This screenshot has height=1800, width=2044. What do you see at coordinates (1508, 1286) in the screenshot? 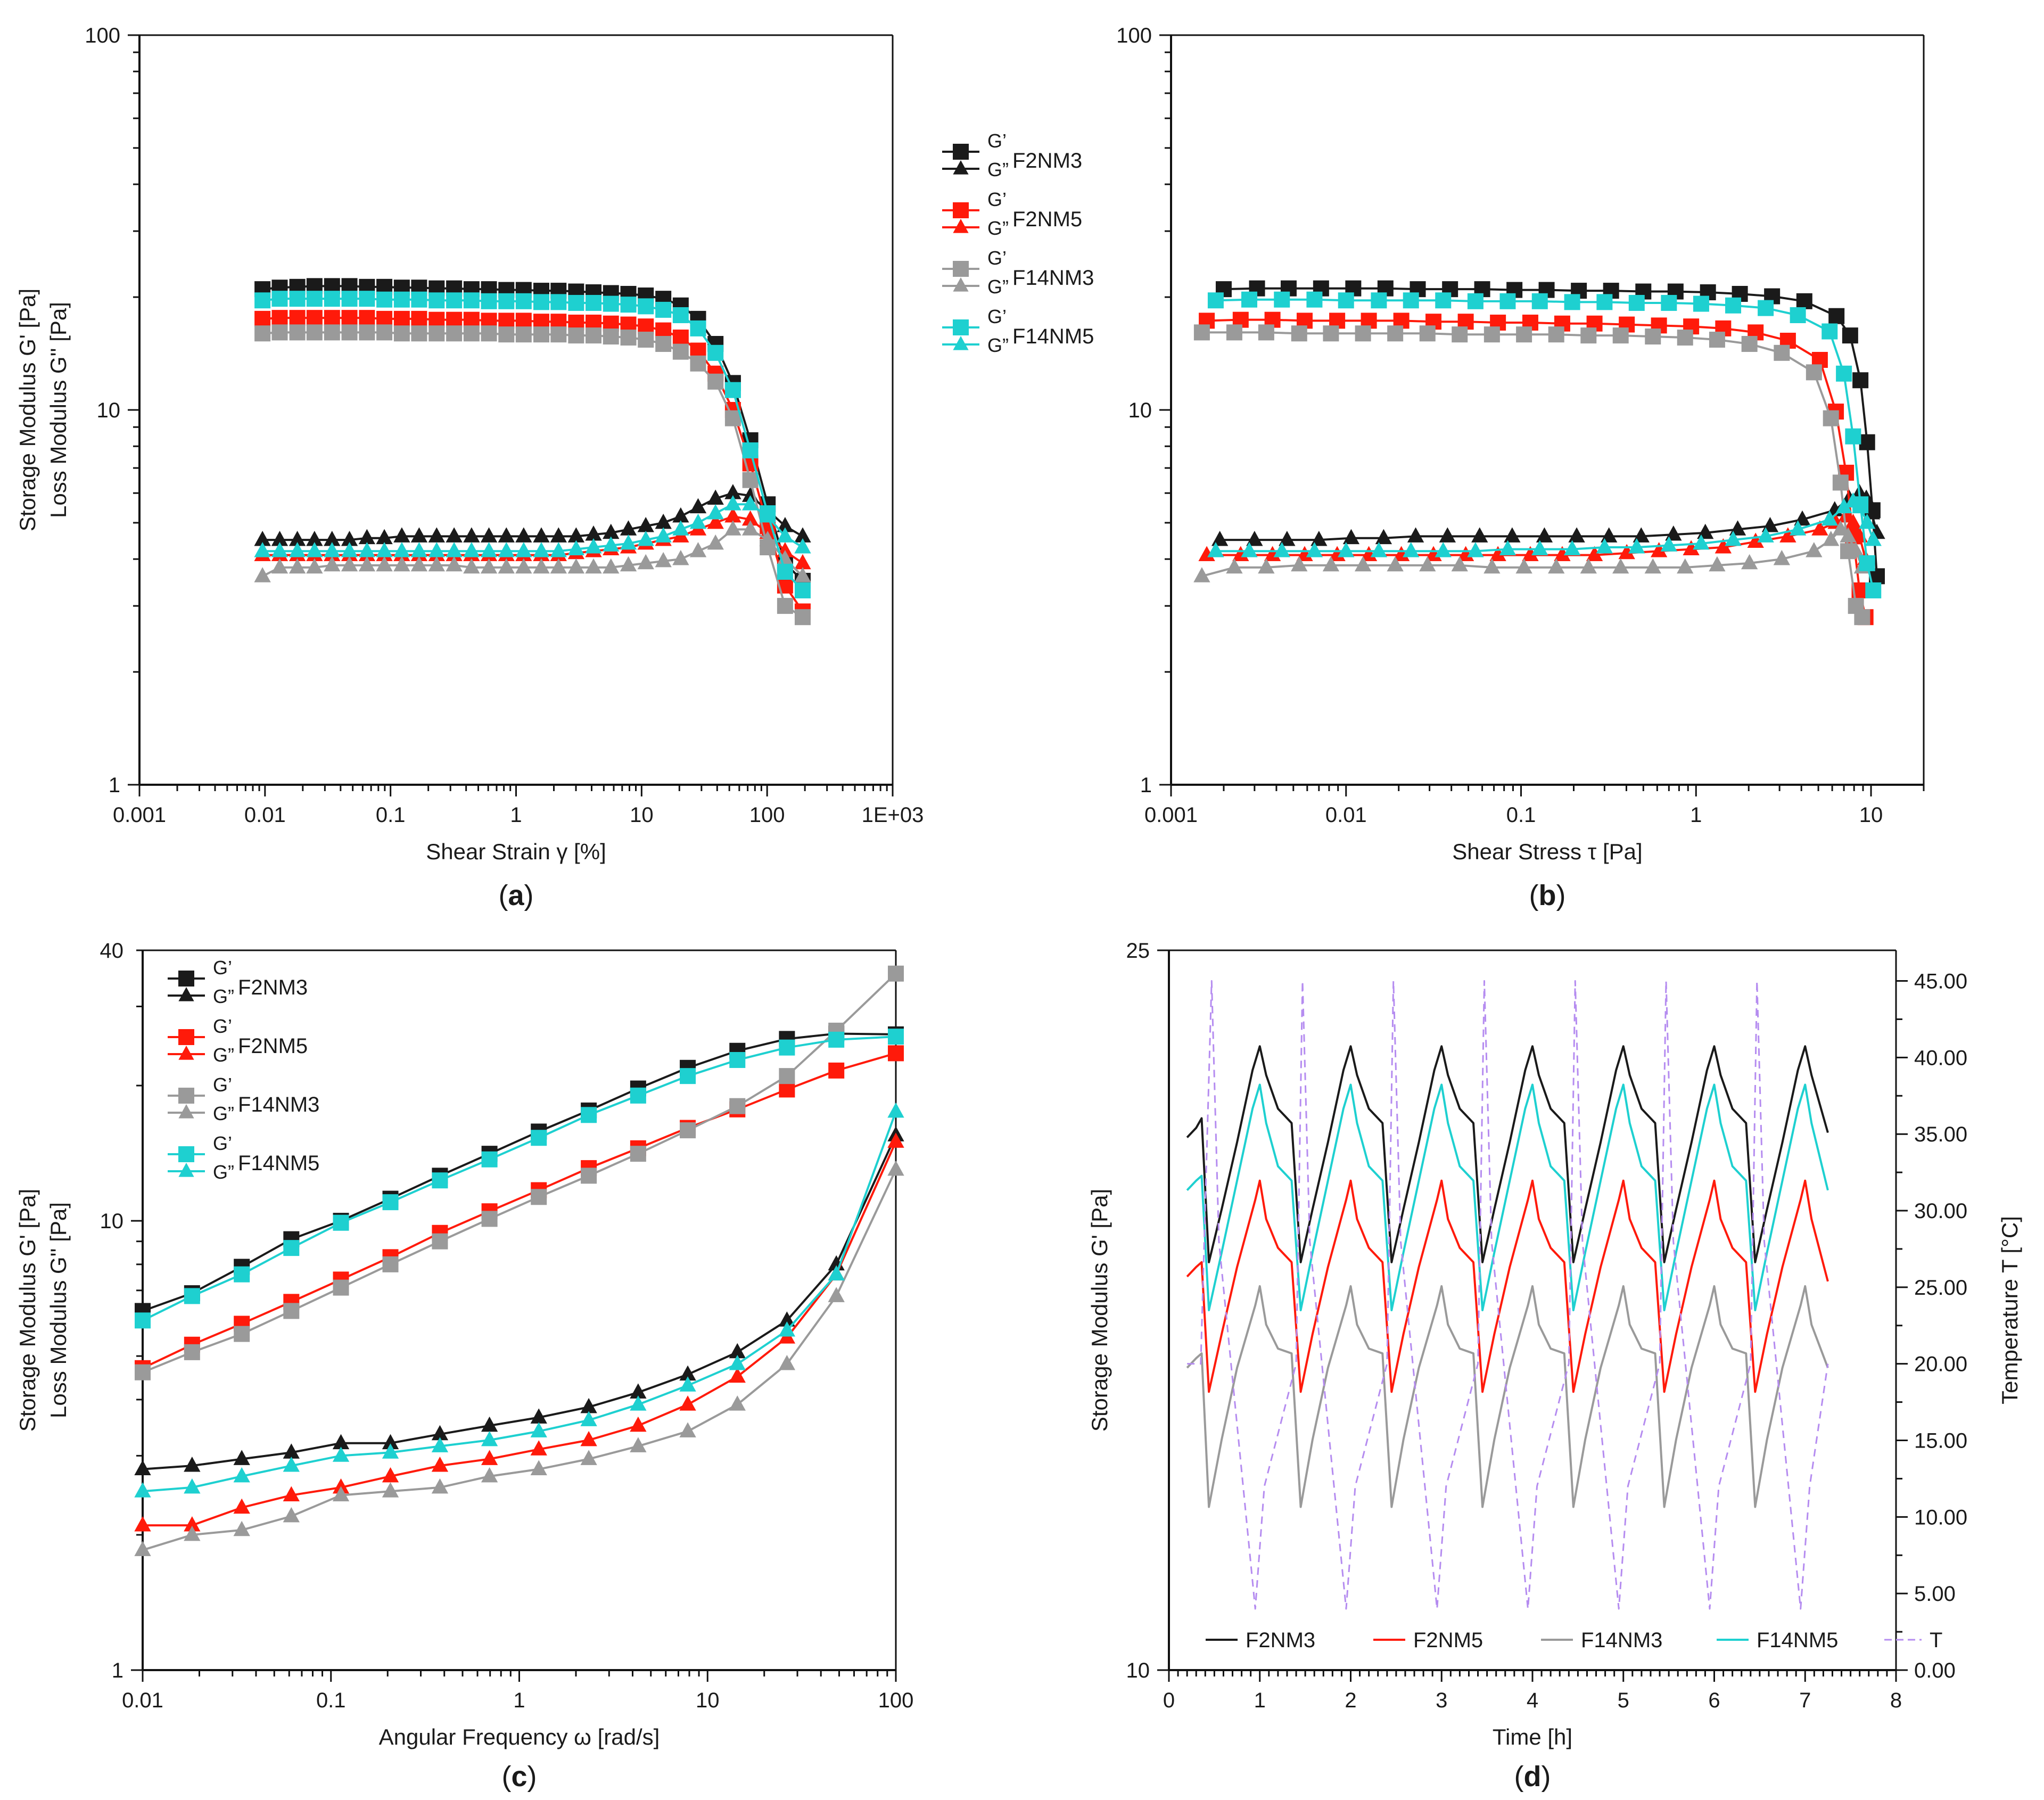
I see `series-F2NM5` at bounding box center [1508, 1286].